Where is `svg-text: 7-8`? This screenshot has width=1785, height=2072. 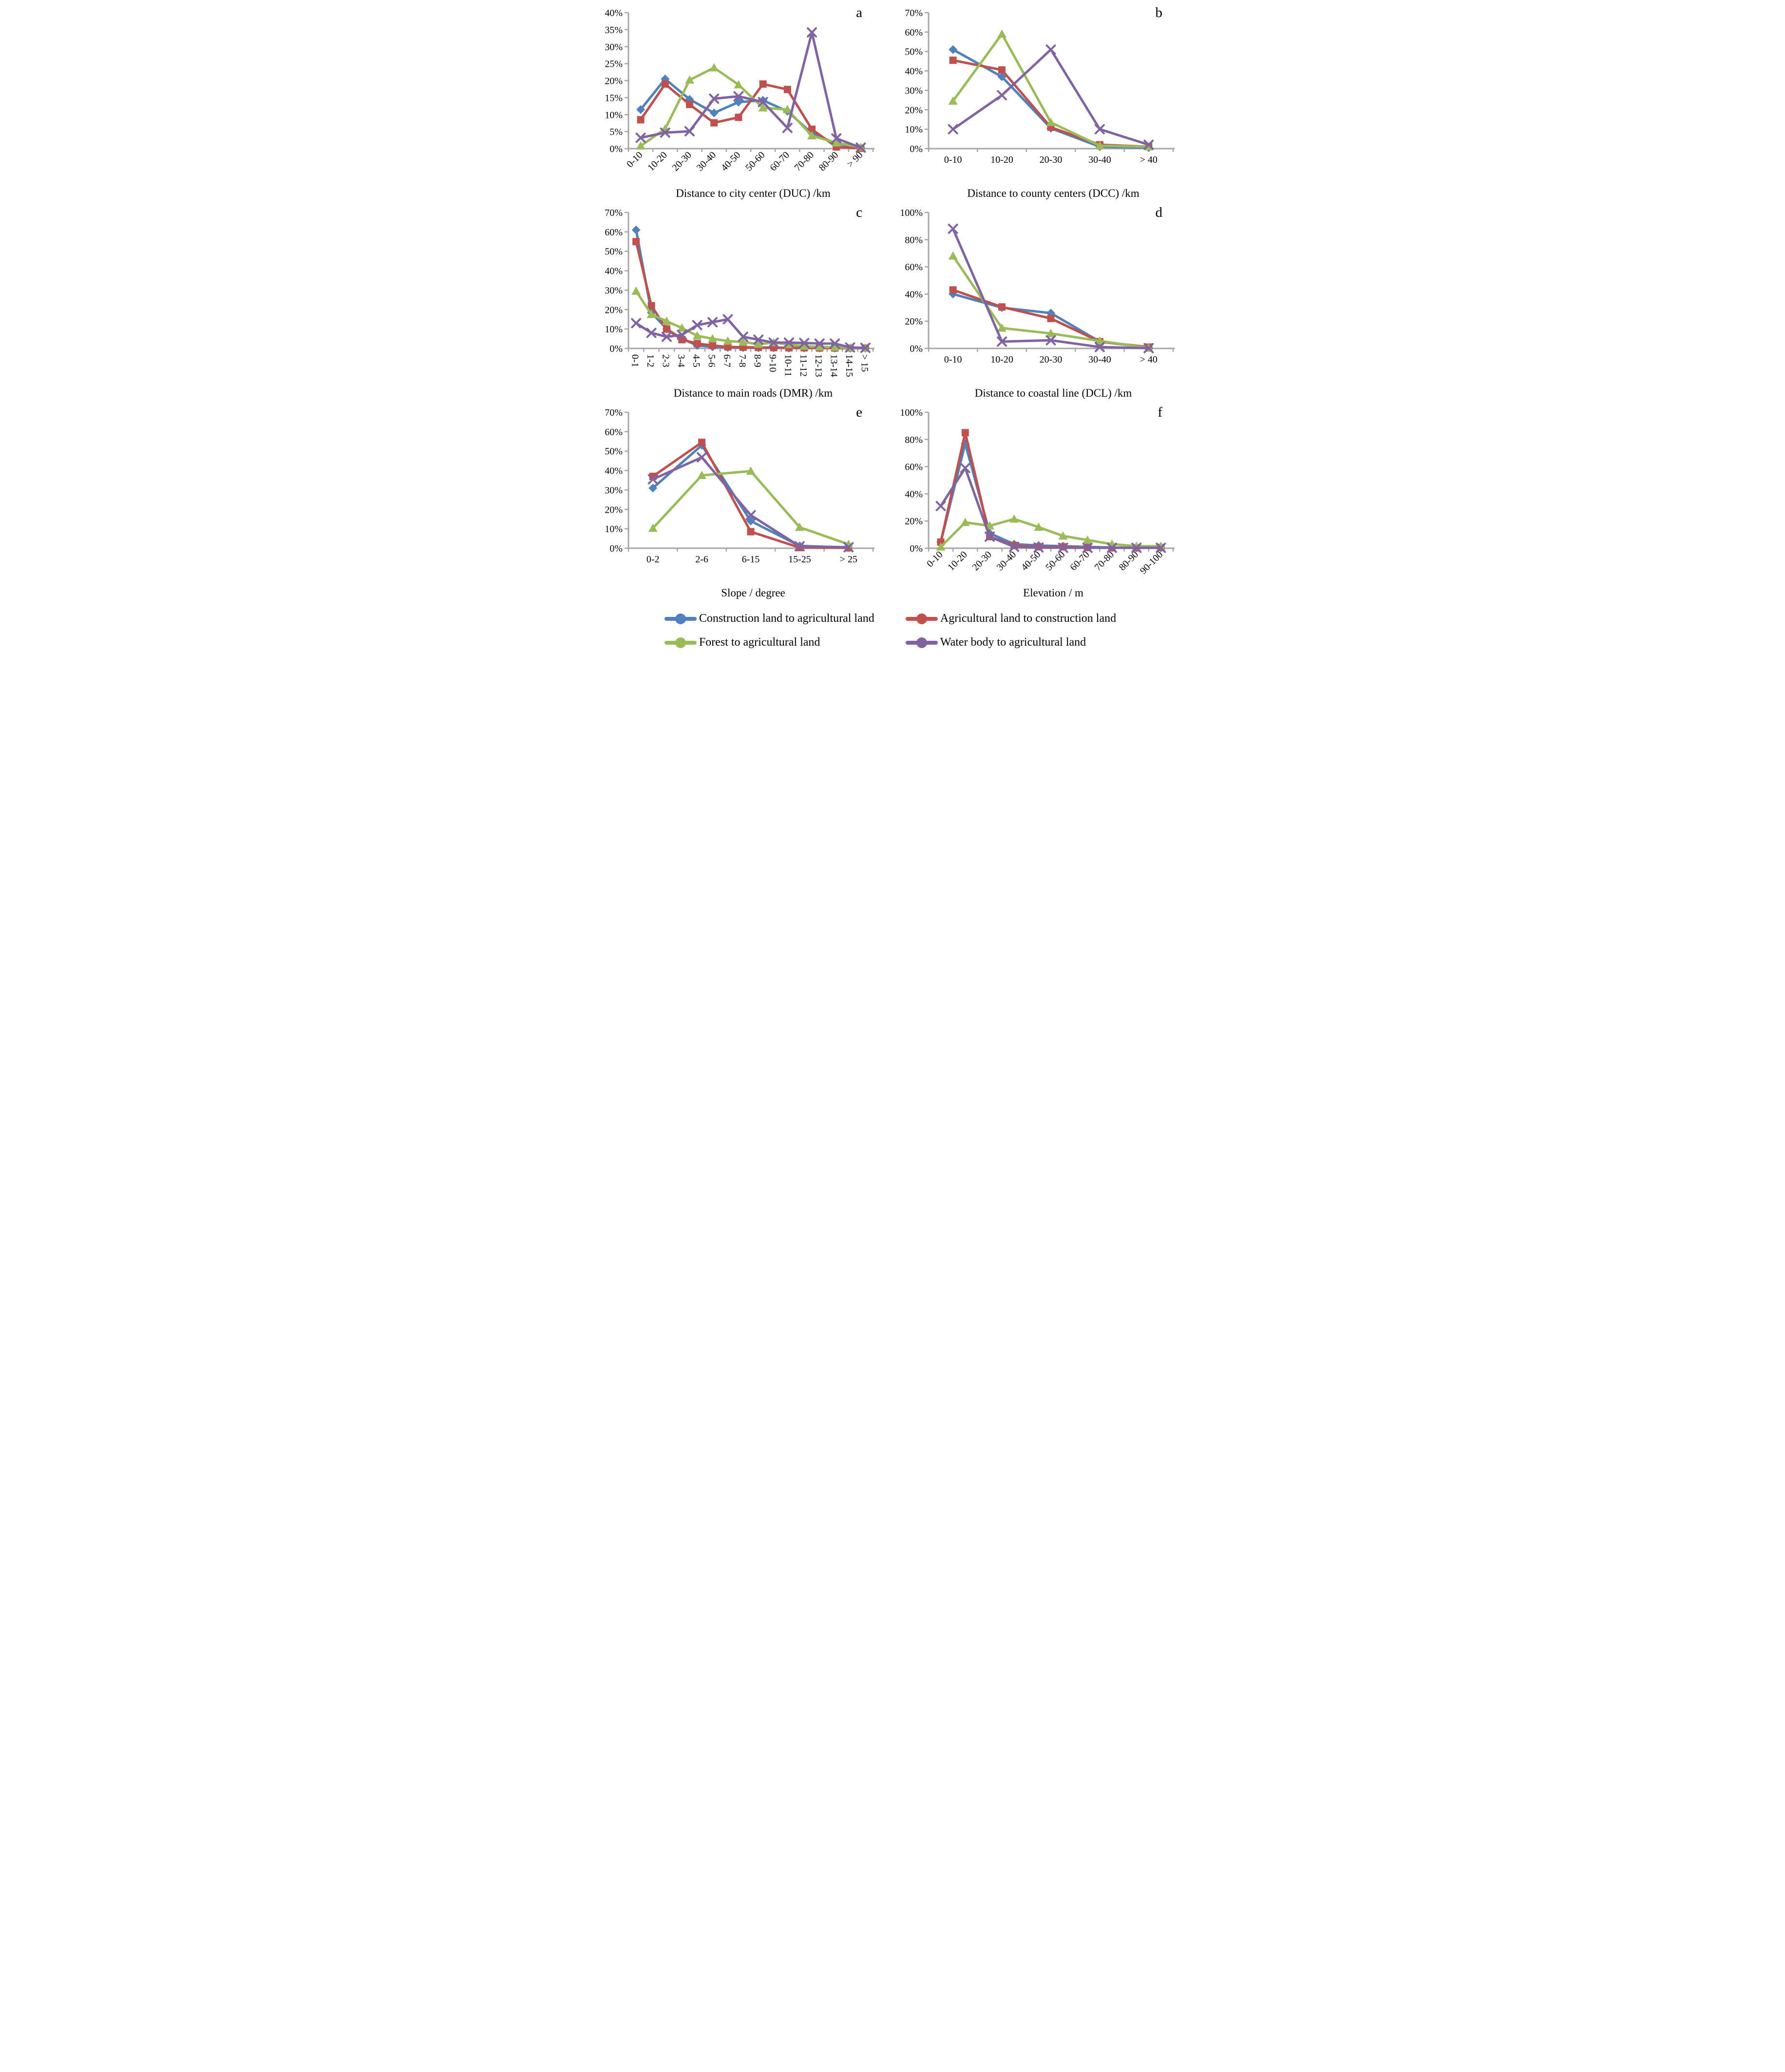
svg-text: 7-8 is located at coordinates (742, 360).